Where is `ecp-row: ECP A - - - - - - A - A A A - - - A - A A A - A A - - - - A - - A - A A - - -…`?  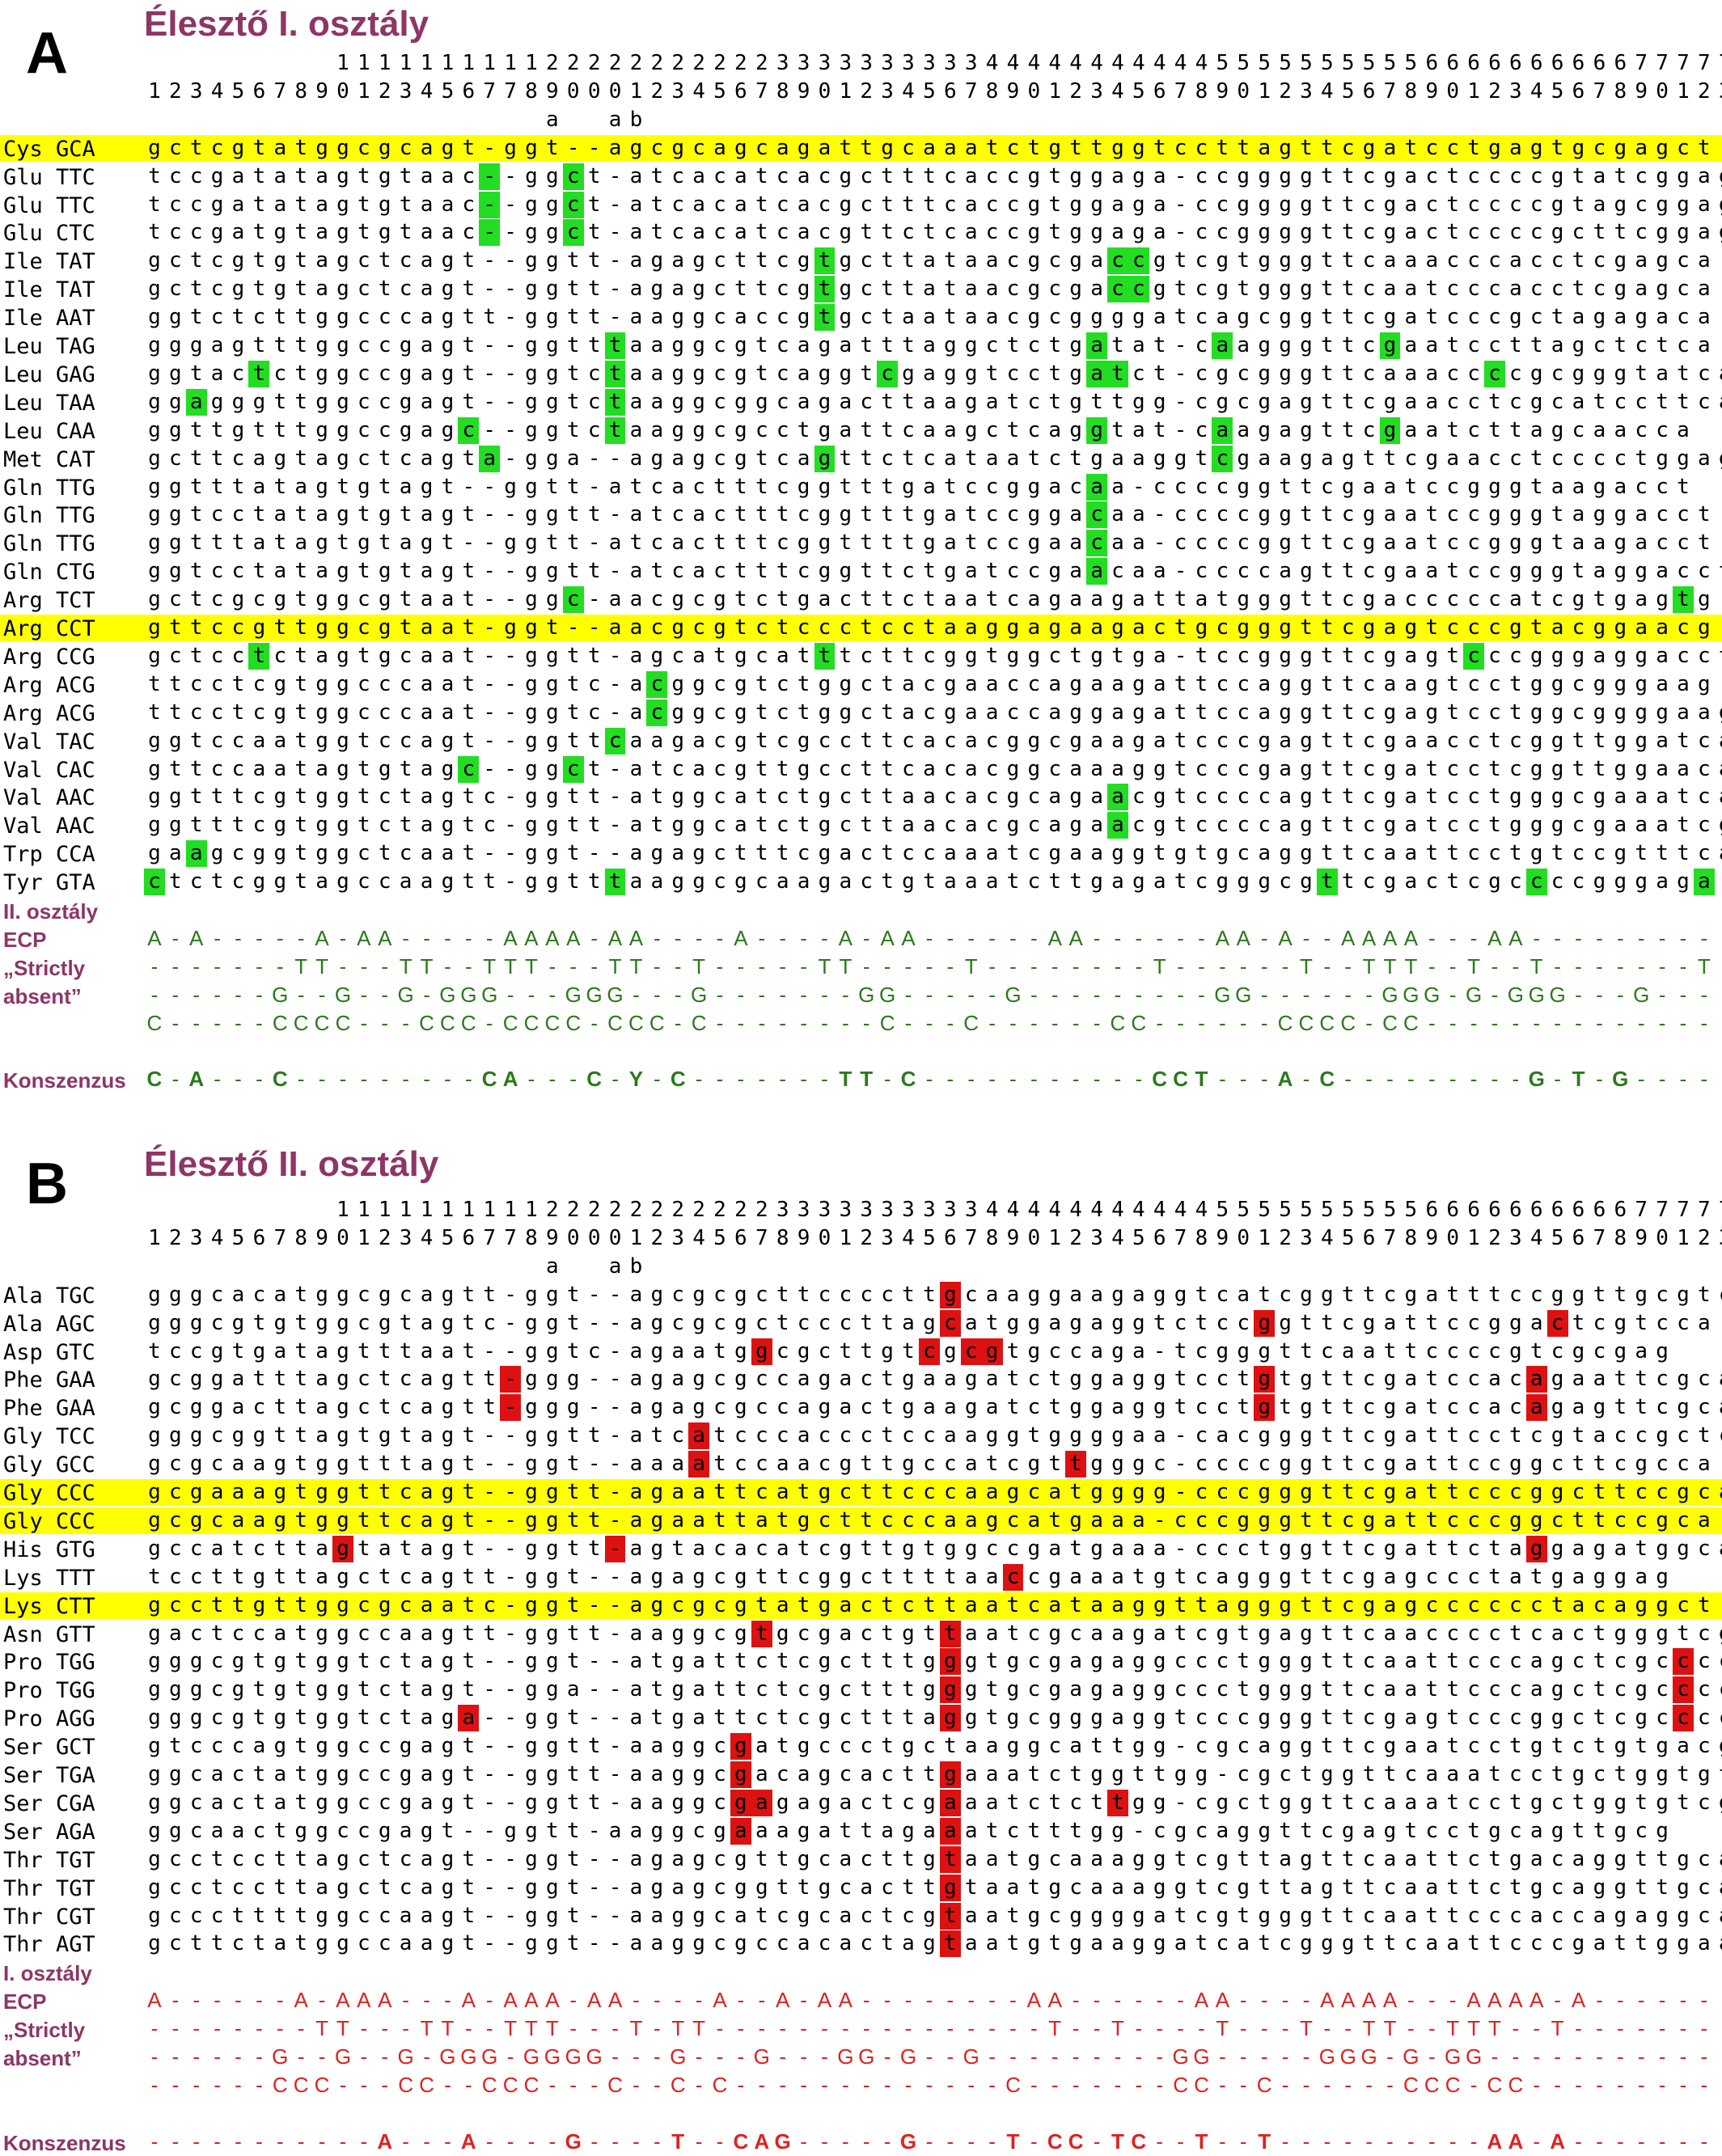 ecp-row: ECP A - - - - - - A - A A A - - - A - A A A - A A - - - - A - - A - A A - - -… is located at coordinates (861, 2001).